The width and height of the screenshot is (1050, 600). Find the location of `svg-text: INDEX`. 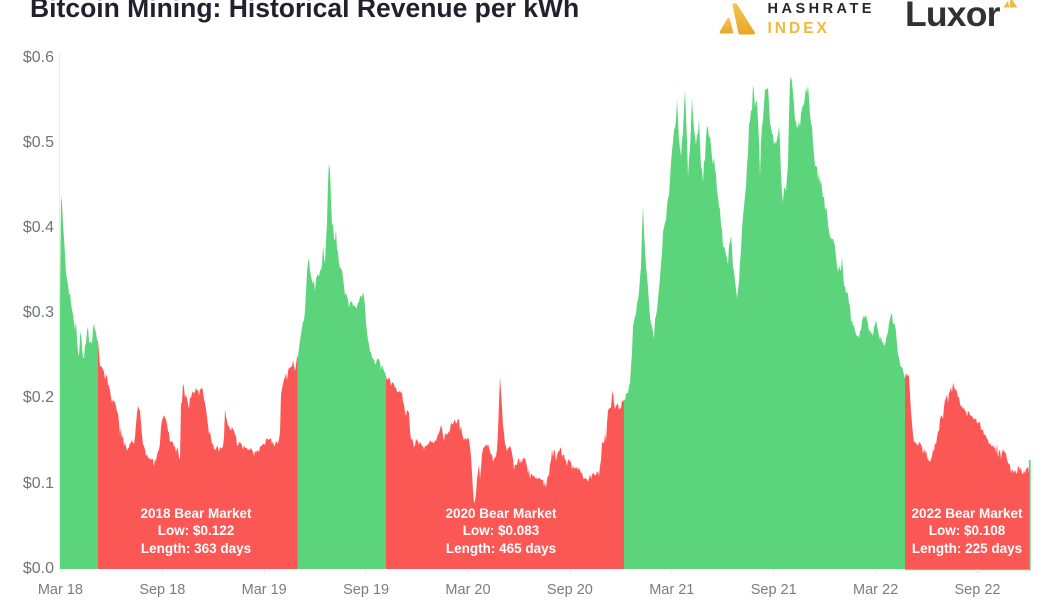

svg-text: INDEX is located at coordinates (799, 28).